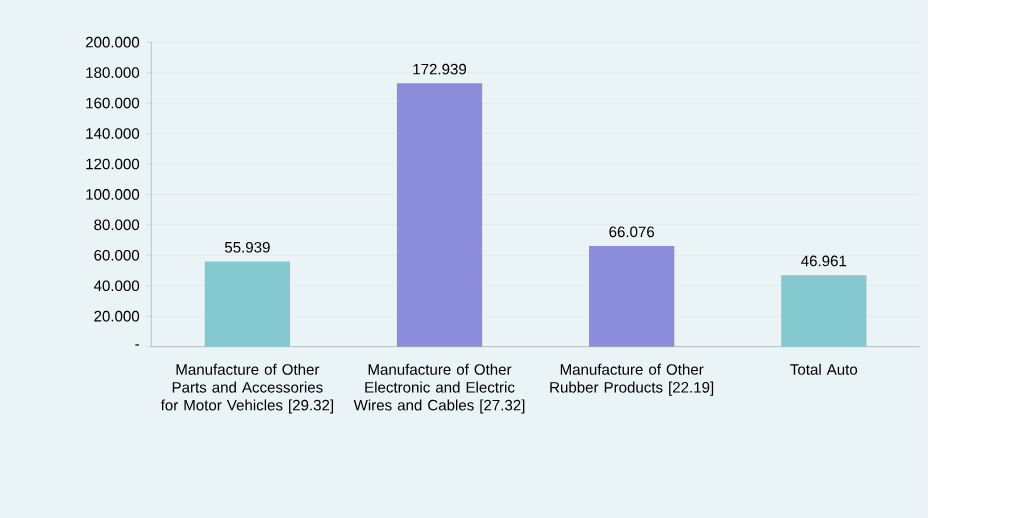 The height and width of the screenshot is (518, 1012). I want to click on x-tick-label: Total Auto, so click(824, 369).